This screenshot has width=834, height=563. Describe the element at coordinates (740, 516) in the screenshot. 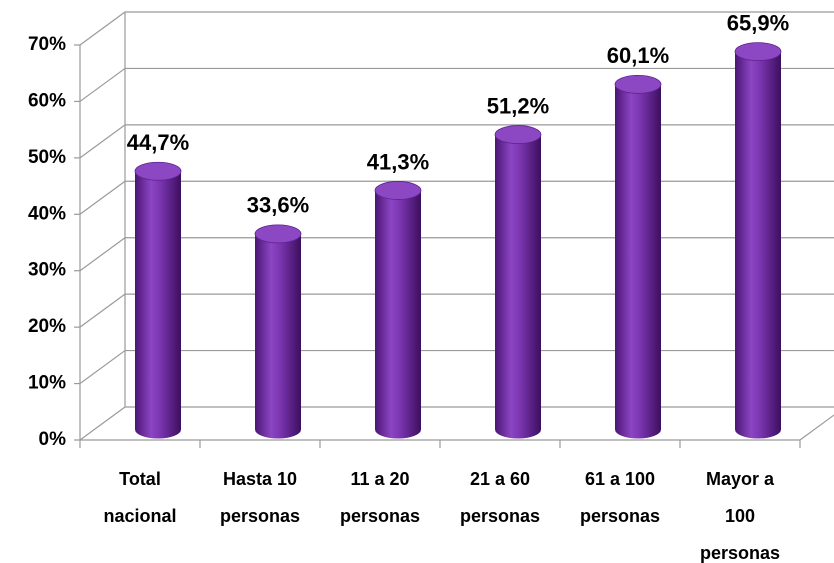

I see `x-tick-label: 100` at that location.